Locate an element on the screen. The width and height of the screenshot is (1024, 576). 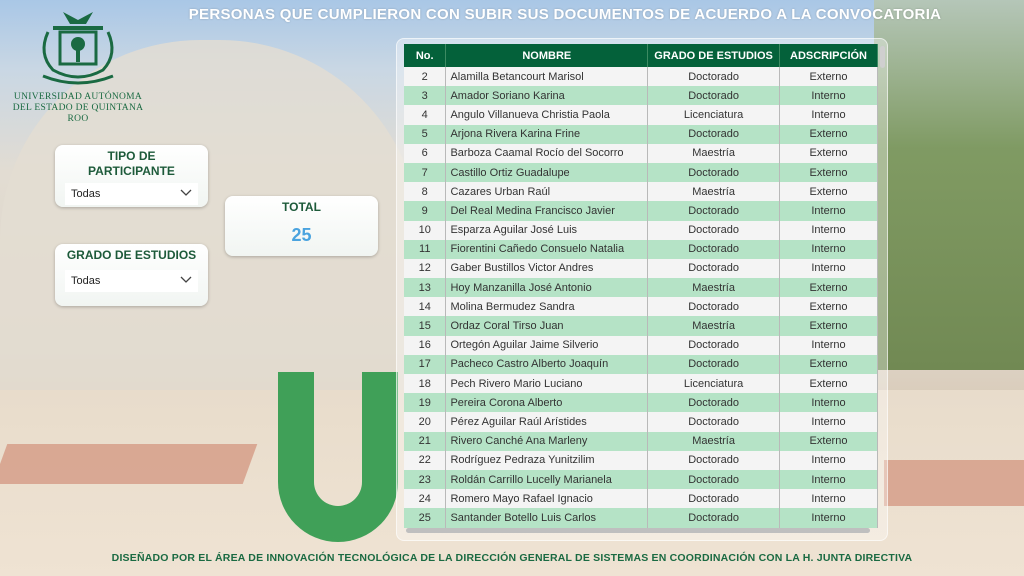
cell-nombre: Ortegón Aguilar Jaime Silverio is located at coordinates (547, 345).